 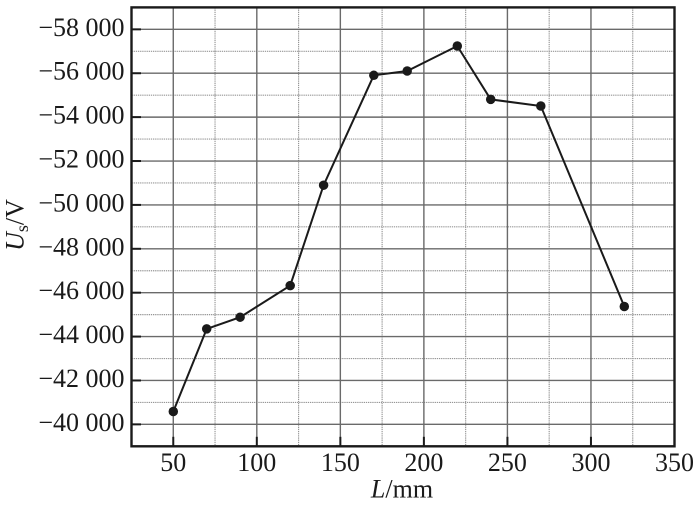 I want to click on svg-text: −40 000, so click(x=81, y=422).